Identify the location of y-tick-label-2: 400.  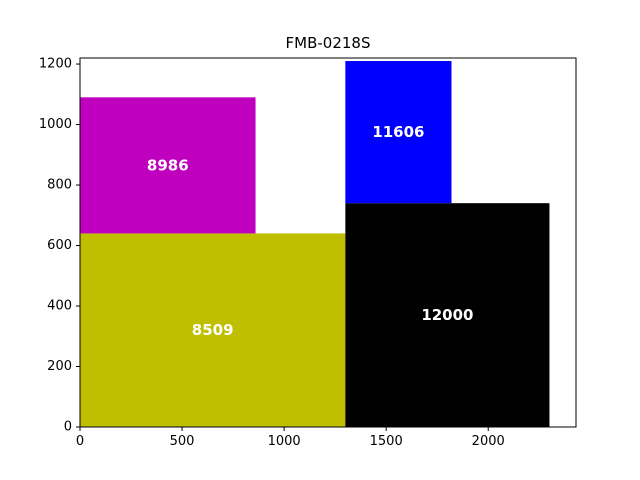
(59, 306).